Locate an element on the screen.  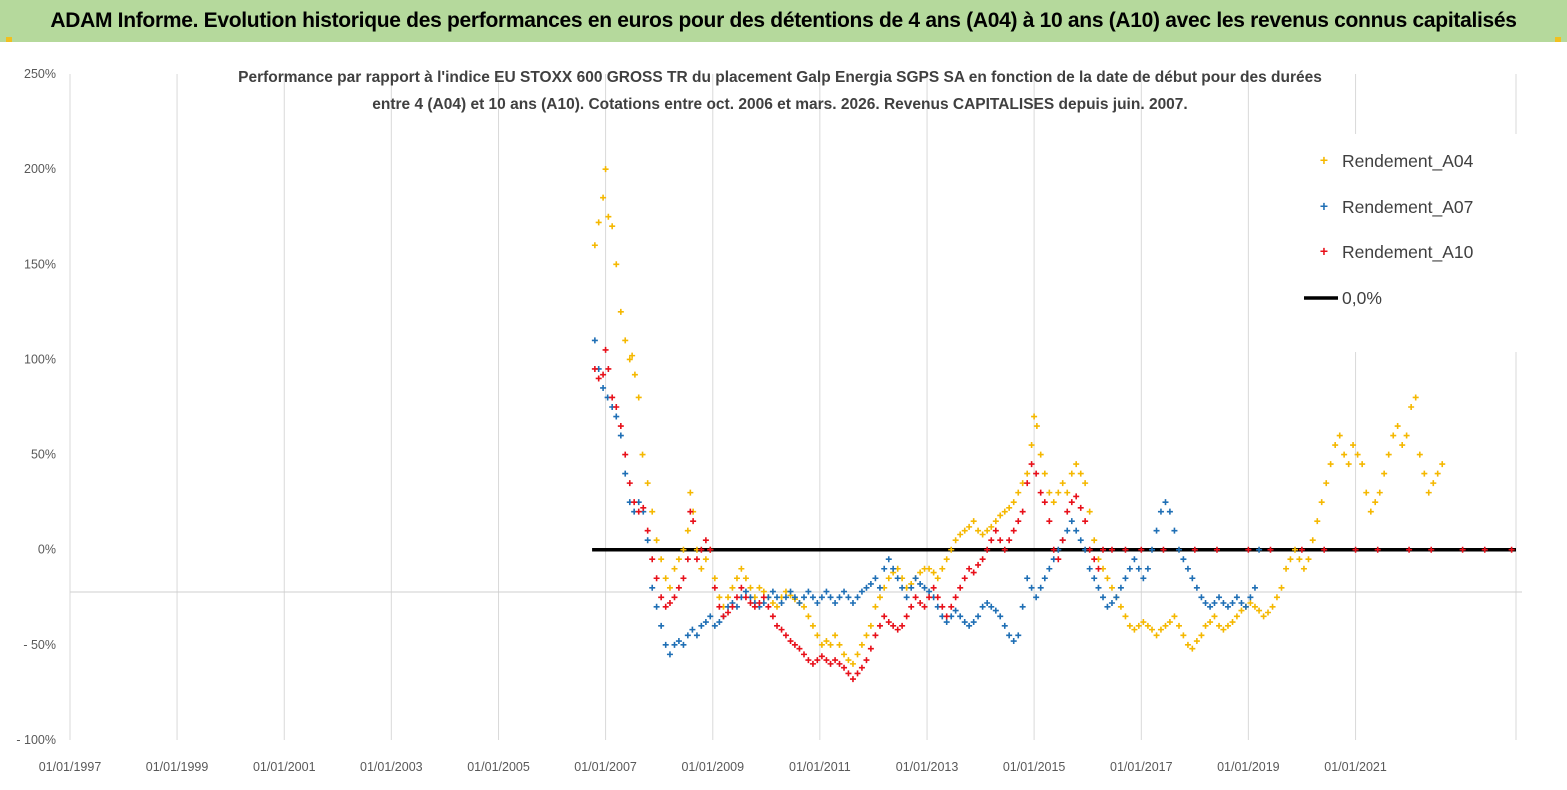
banner-corner-mark-left is located at coordinates (9, 40).